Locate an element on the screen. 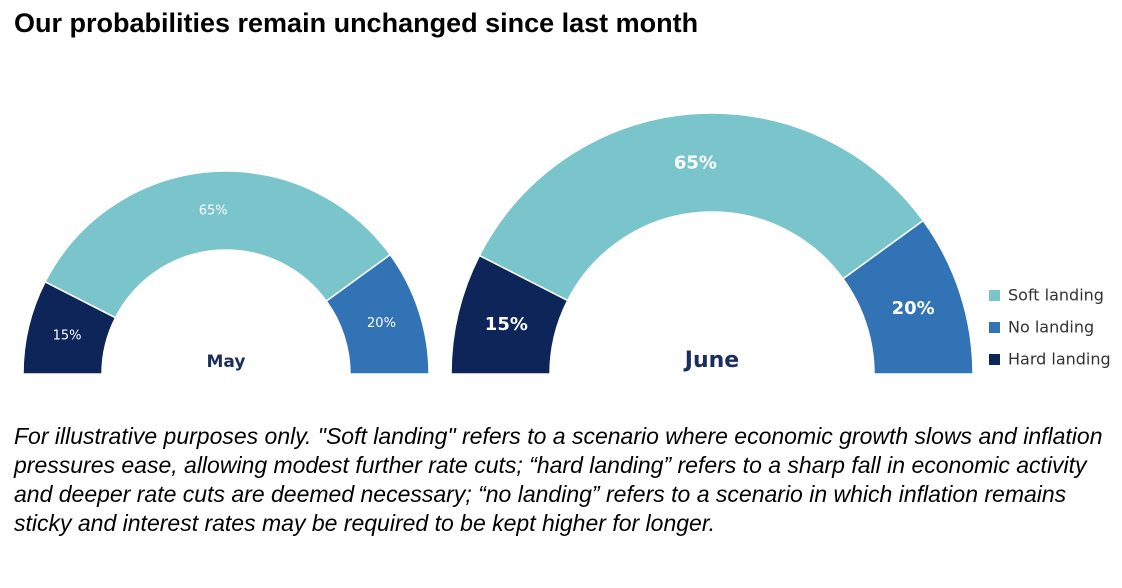  legend-item-soft-landing: Soft landing is located at coordinates (1046, 295).